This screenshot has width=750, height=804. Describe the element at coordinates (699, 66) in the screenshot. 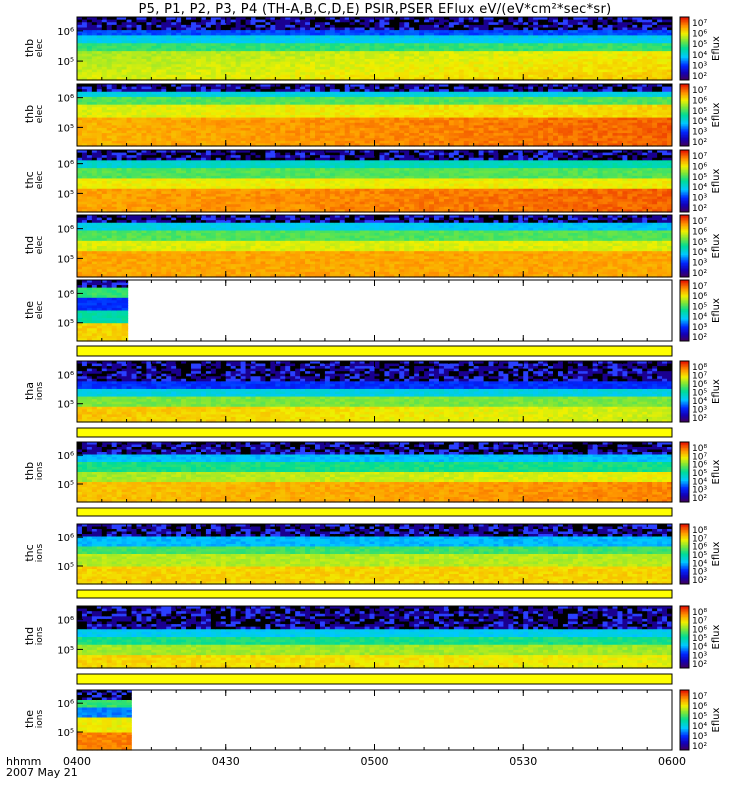

I see `colorbar-tick-label: 10³` at that location.